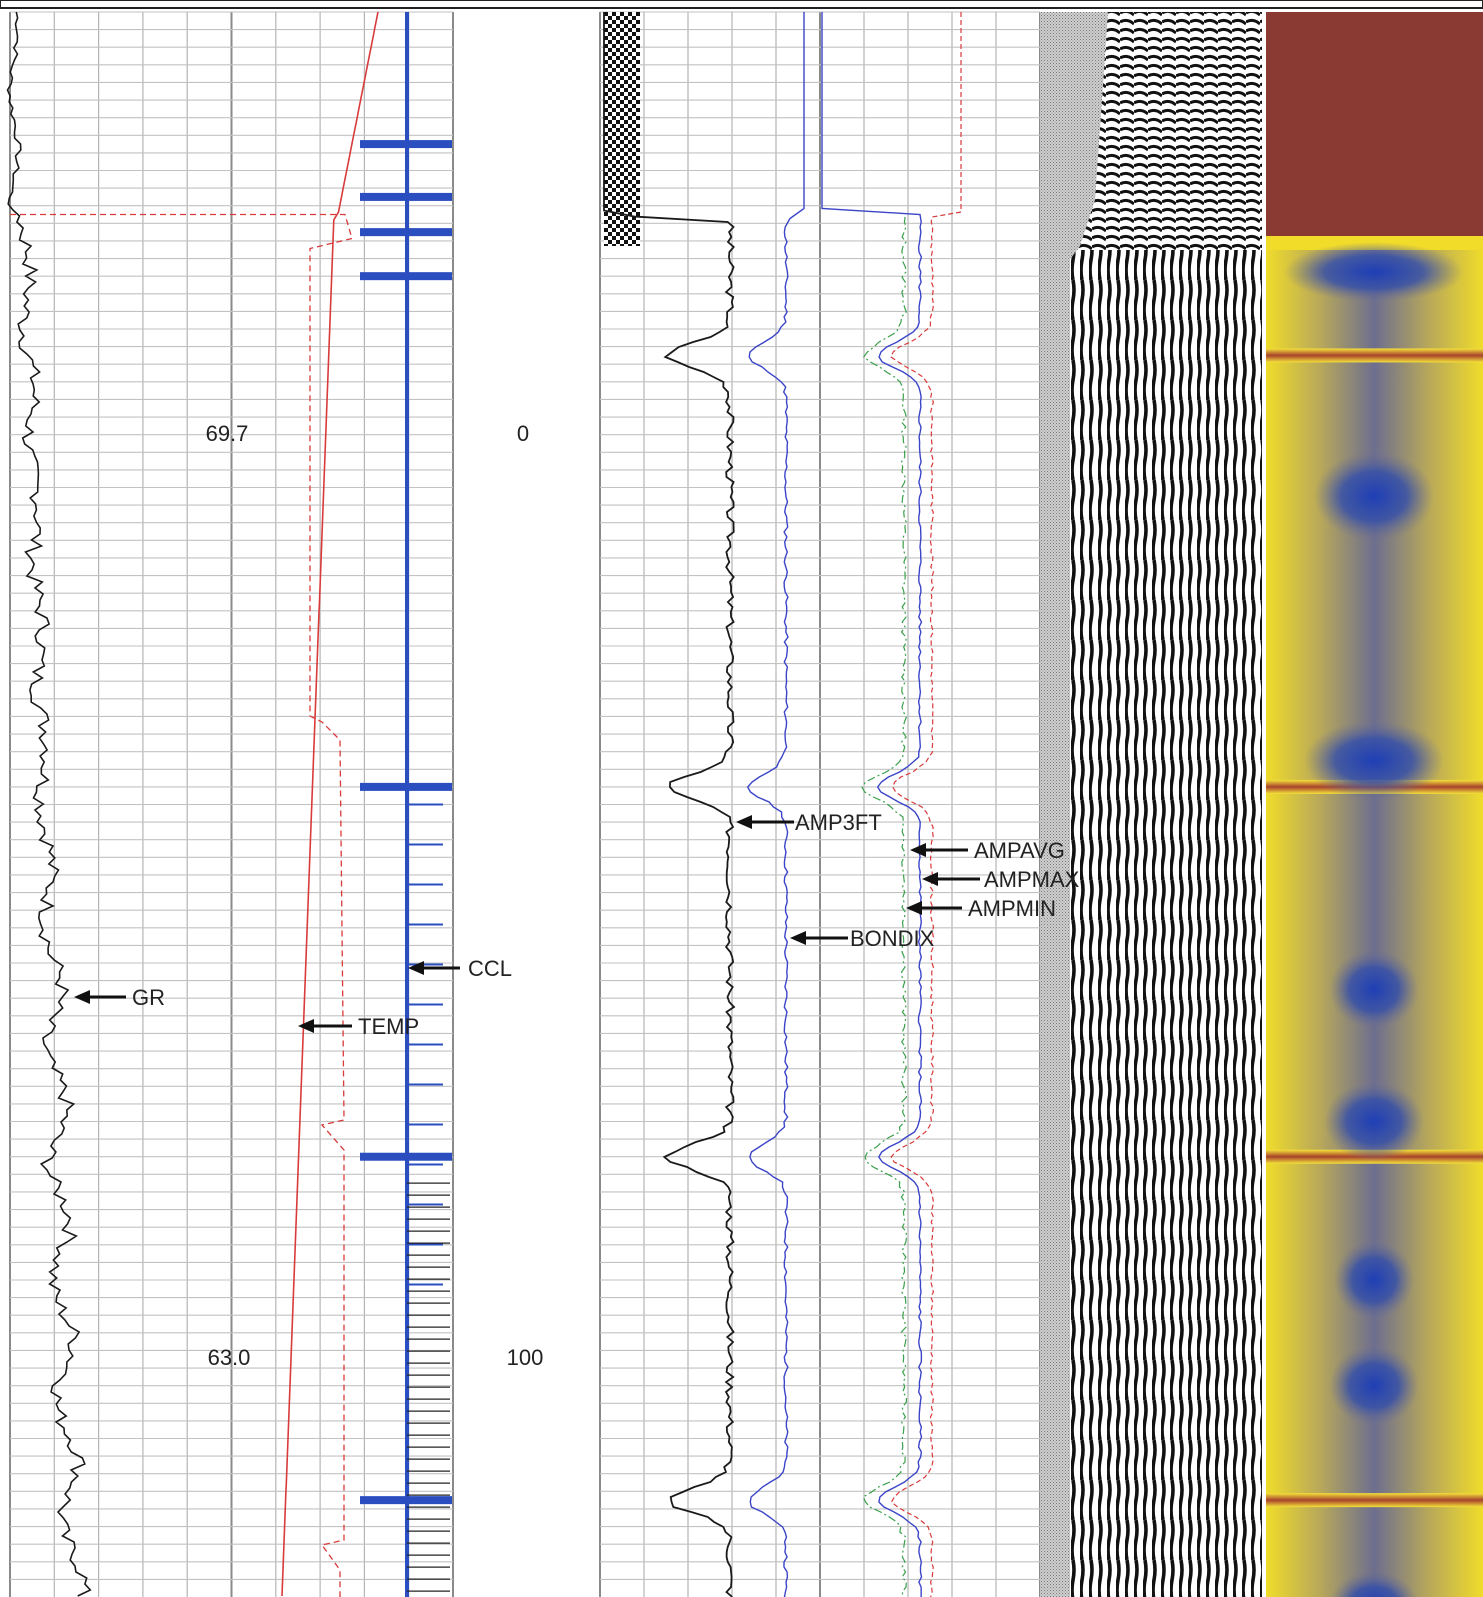 The image size is (1483, 1597). I want to click on ampmin-curve, so click(884, 906).